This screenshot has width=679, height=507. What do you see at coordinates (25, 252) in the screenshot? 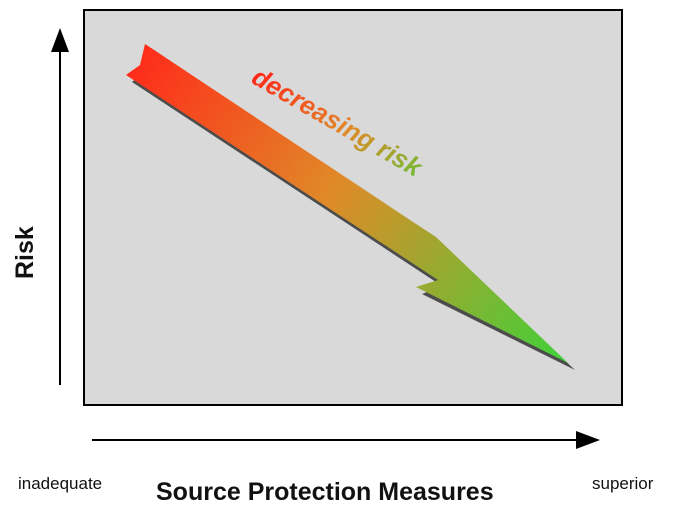
I see `y-axis-label: Risk` at bounding box center [25, 252].